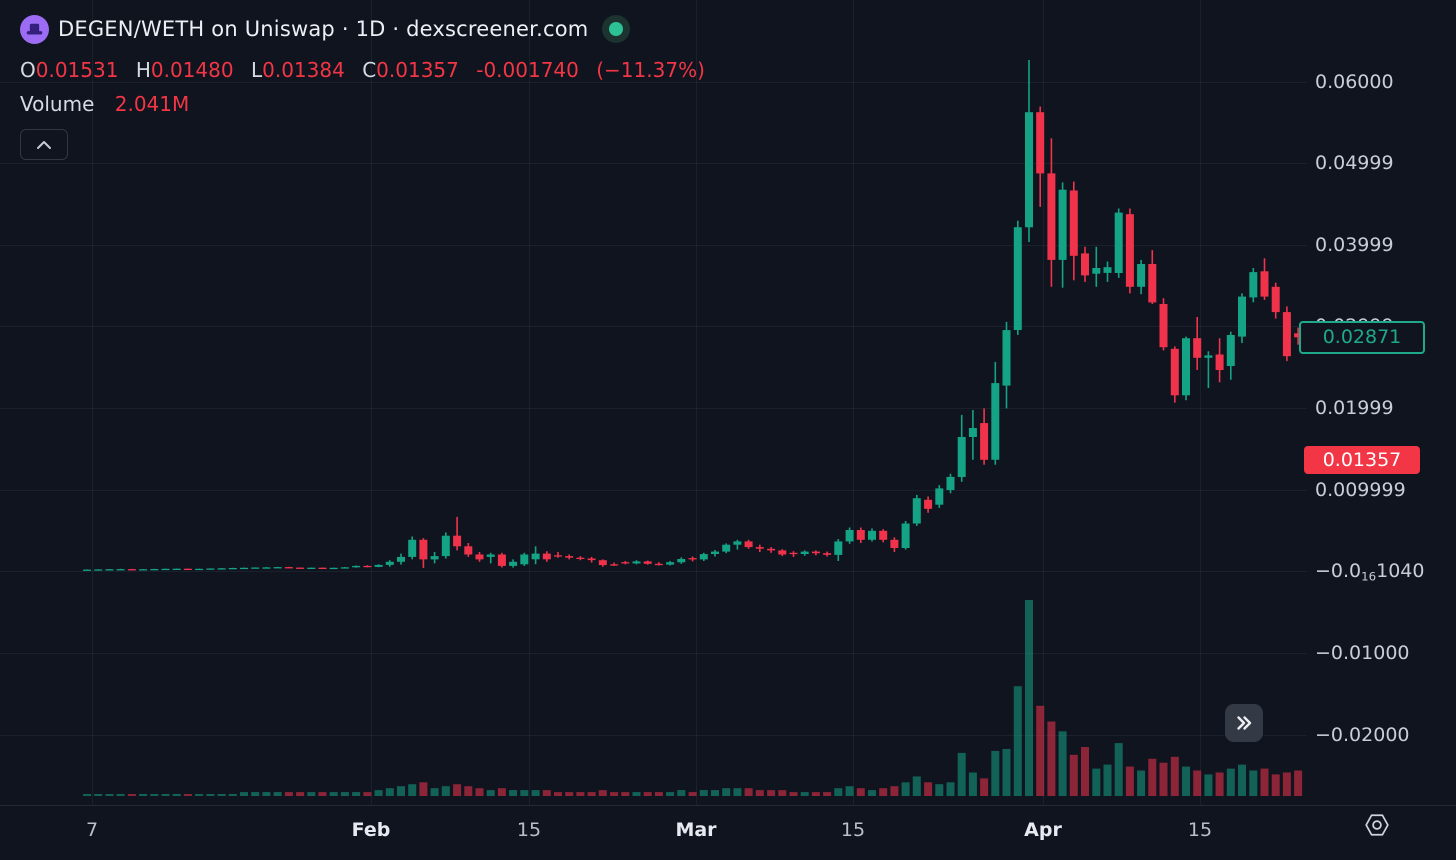 The image size is (1456, 860). What do you see at coordinates (104, 104) in the screenshot?
I see `volume-legend-row: Volume 2.041M` at bounding box center [104, 104].